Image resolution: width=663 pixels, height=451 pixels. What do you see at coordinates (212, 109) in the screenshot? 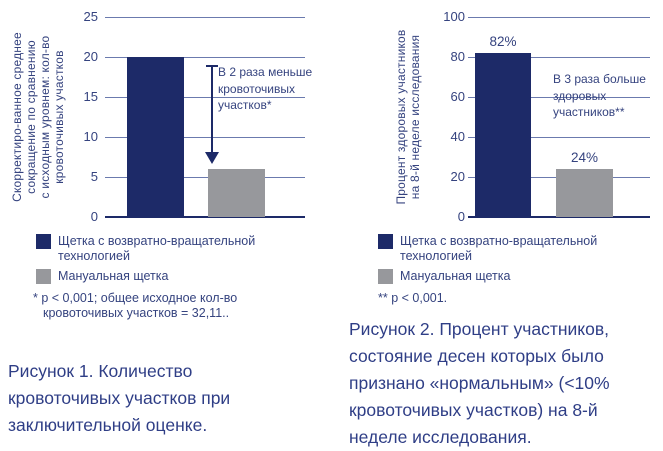
I see `arrow-shaft` at bounding box center [212, 109].